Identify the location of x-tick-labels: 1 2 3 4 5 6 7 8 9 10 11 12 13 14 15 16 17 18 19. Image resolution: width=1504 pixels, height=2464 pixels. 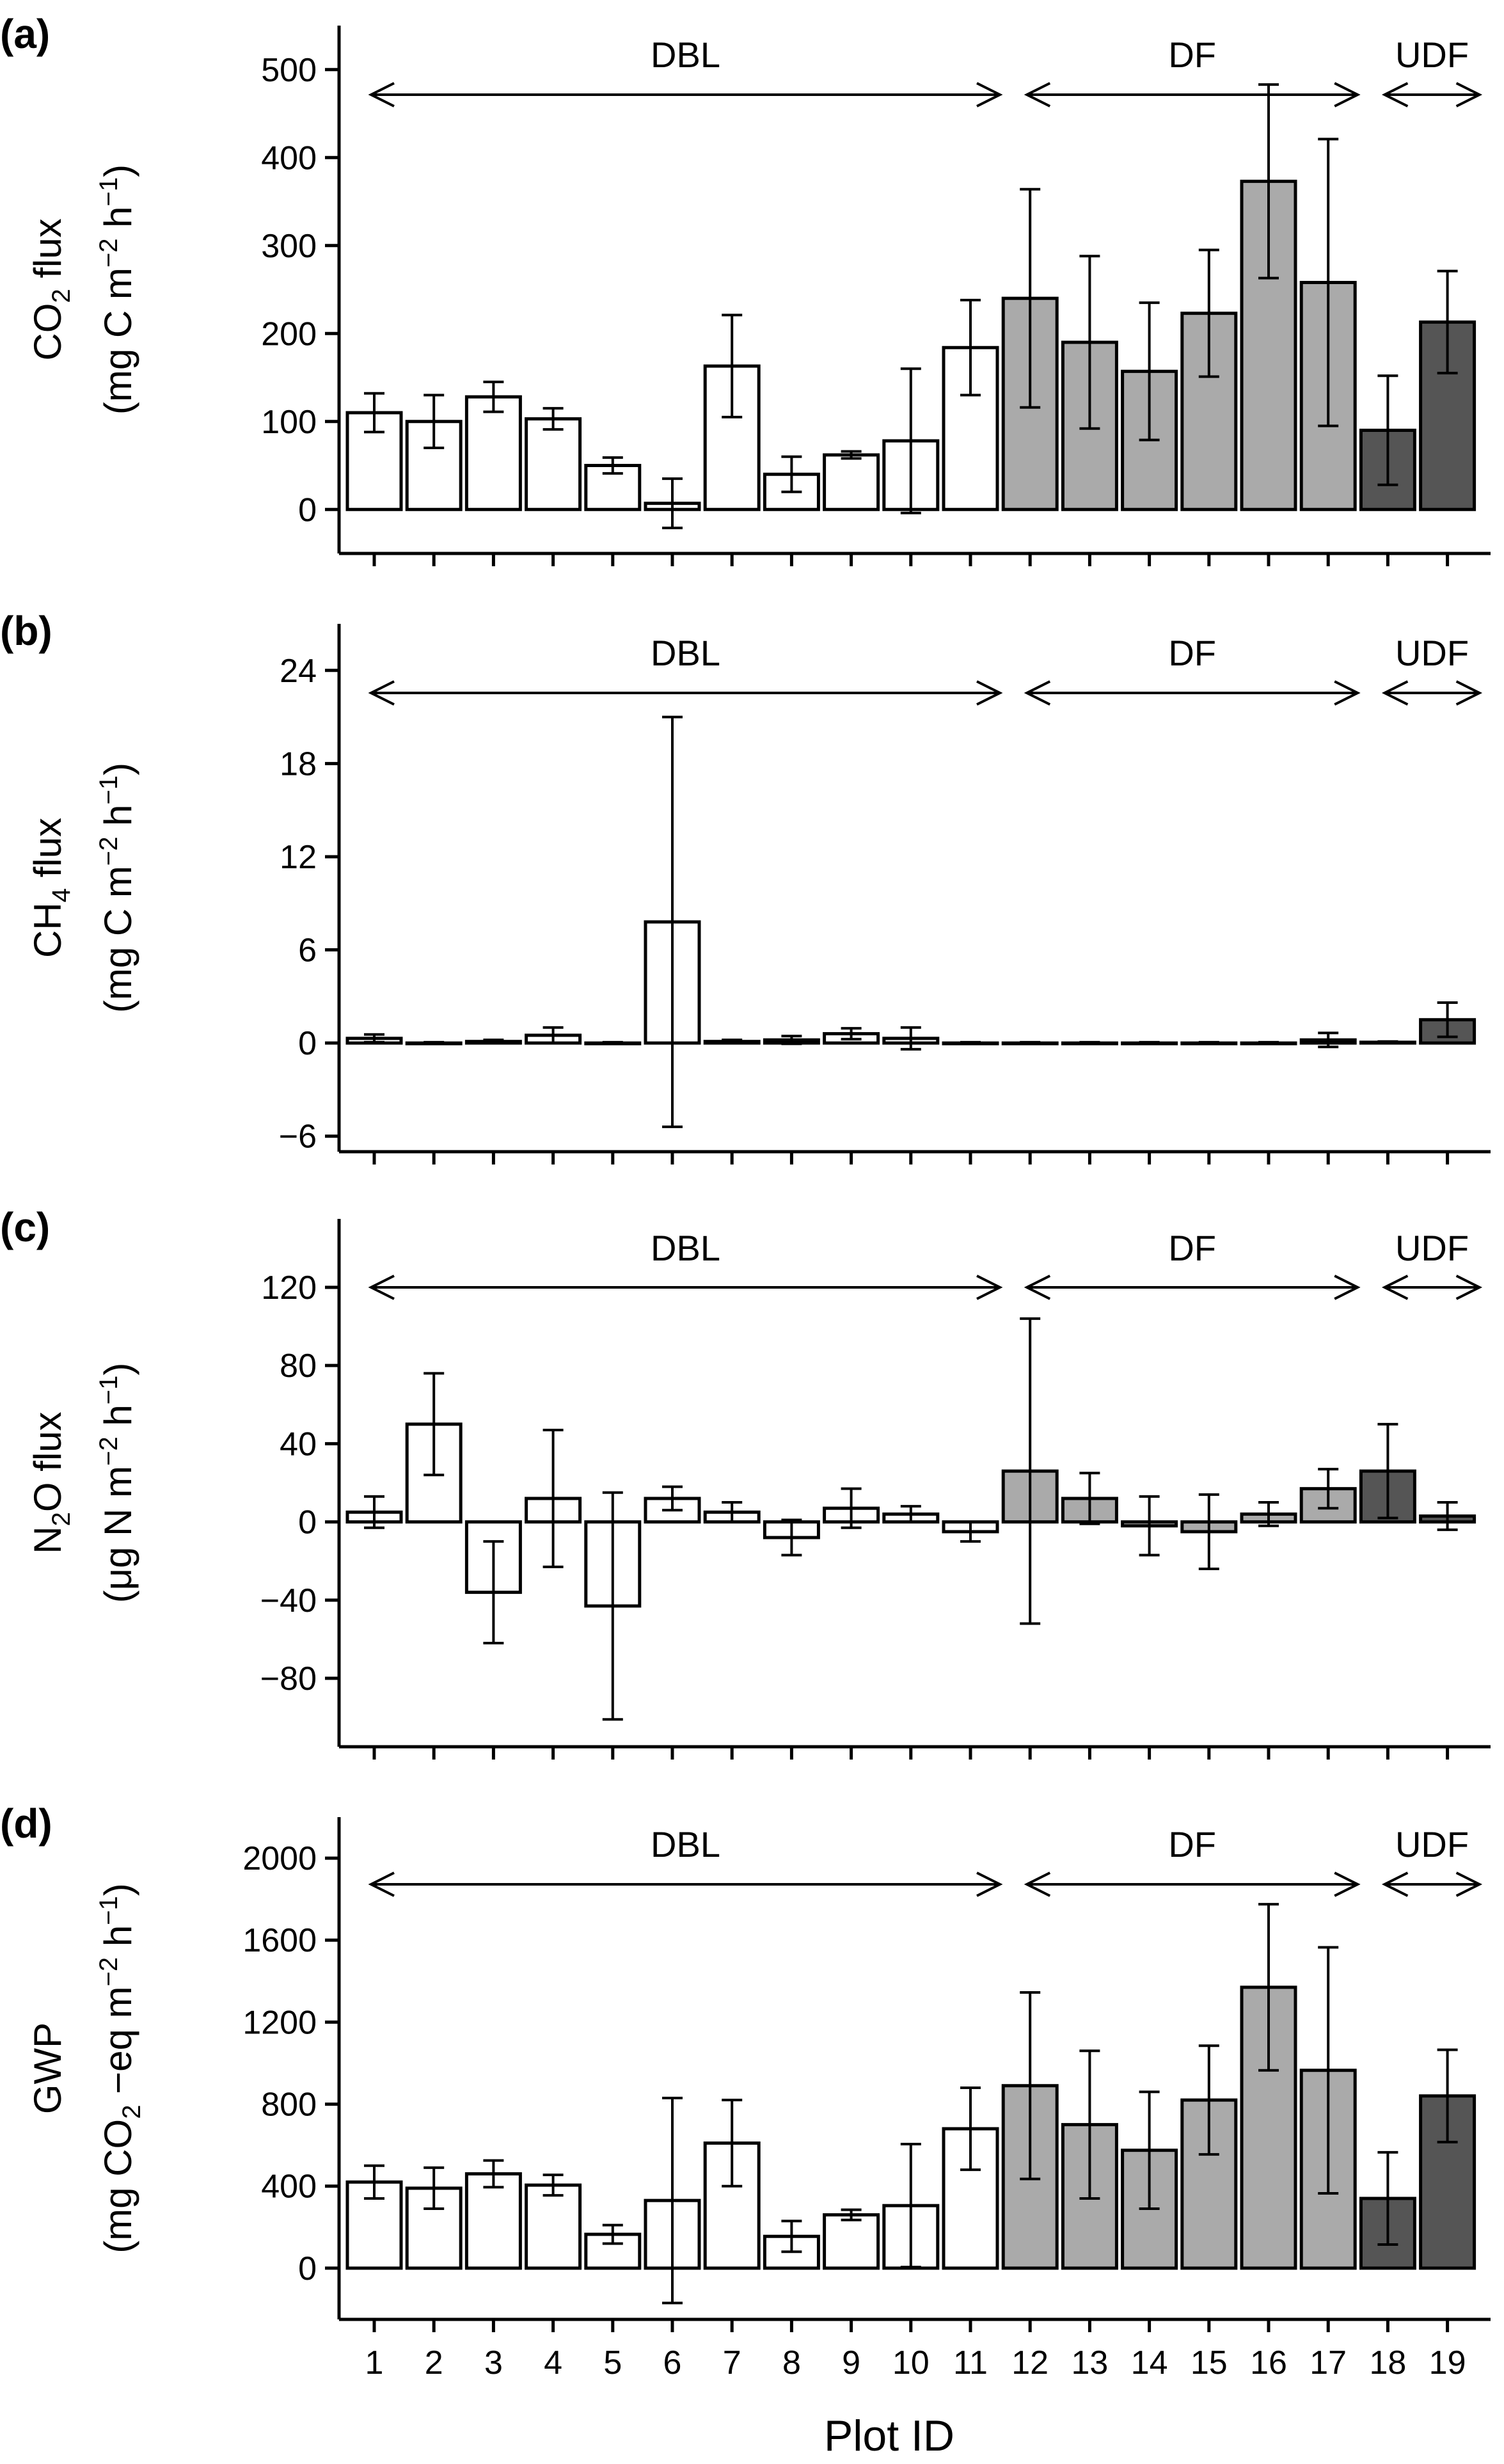
(915, 2362).